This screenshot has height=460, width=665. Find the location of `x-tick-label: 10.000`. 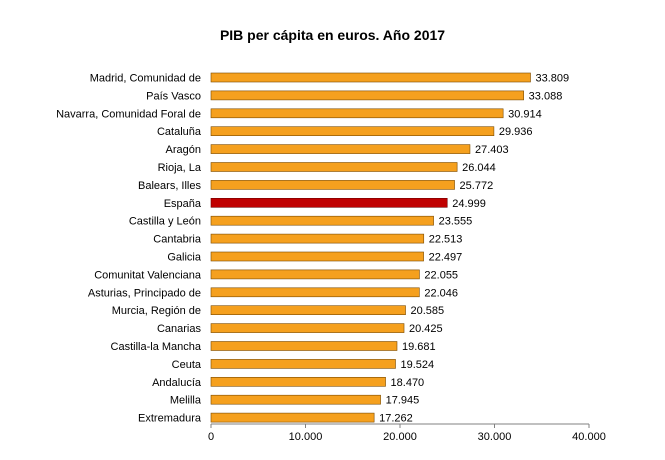

x-tick-label: 10.000 is located at coordinates (306, 437).